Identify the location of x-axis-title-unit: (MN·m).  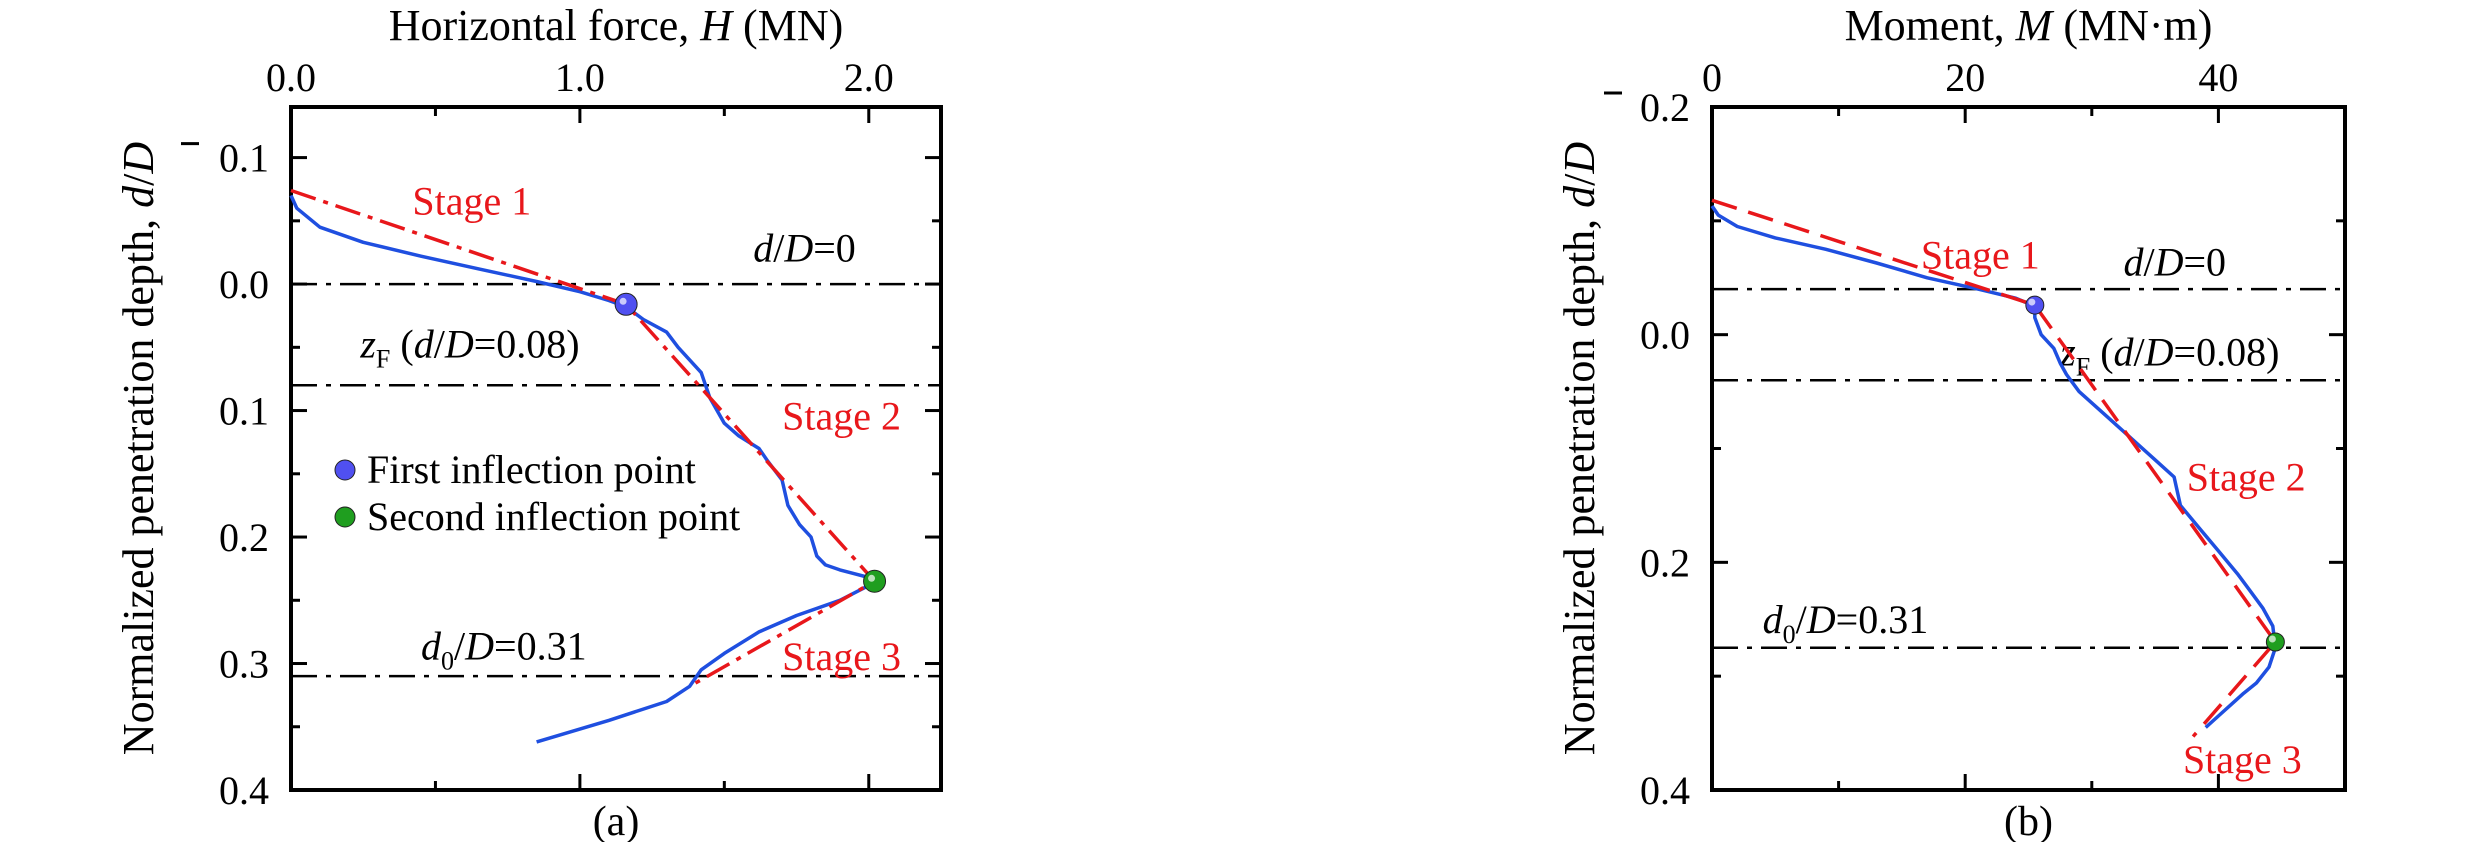
(2132, 25).